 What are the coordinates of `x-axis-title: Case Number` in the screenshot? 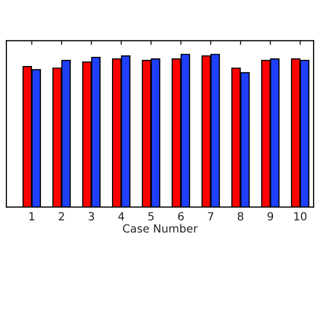 It's located at (160, 228).